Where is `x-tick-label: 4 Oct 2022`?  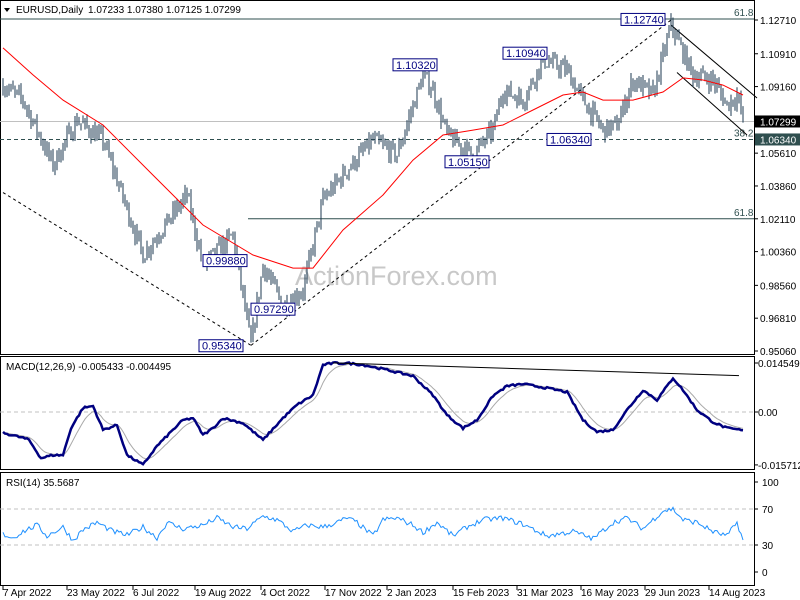 x-tick-label: 4 Oct 2022 is located at coordinates (285, 593).